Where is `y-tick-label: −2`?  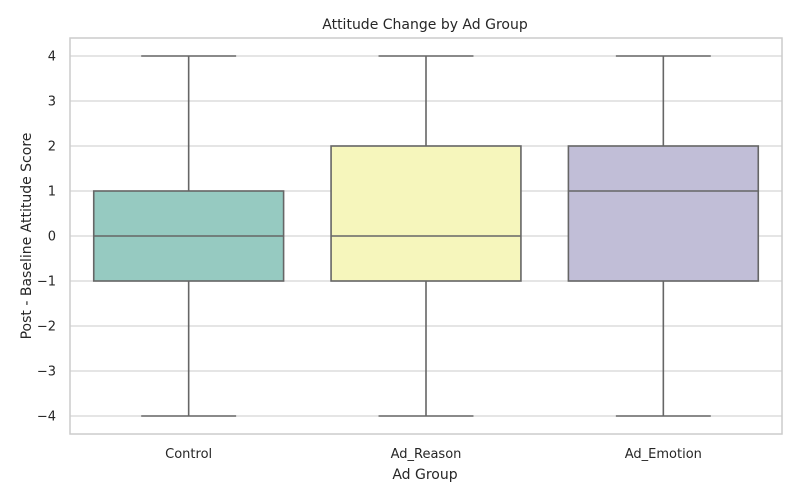
y-tick-label: −2 is located at coordinates (46, 327).